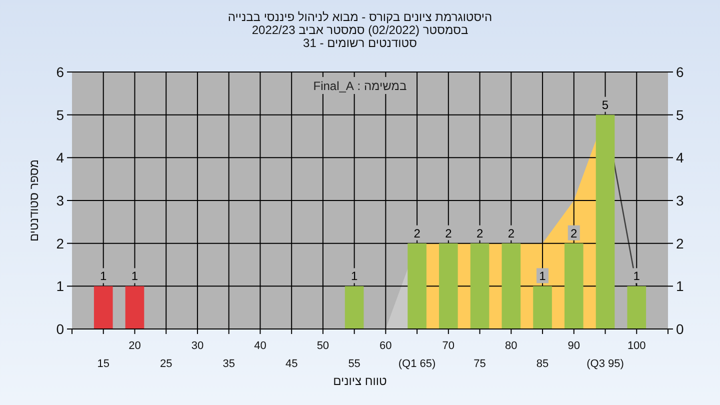  What do you see at coordinates (260, 346) in the screenshot?
I see `x-tick-label: 40` at bounding box center [260, 346].